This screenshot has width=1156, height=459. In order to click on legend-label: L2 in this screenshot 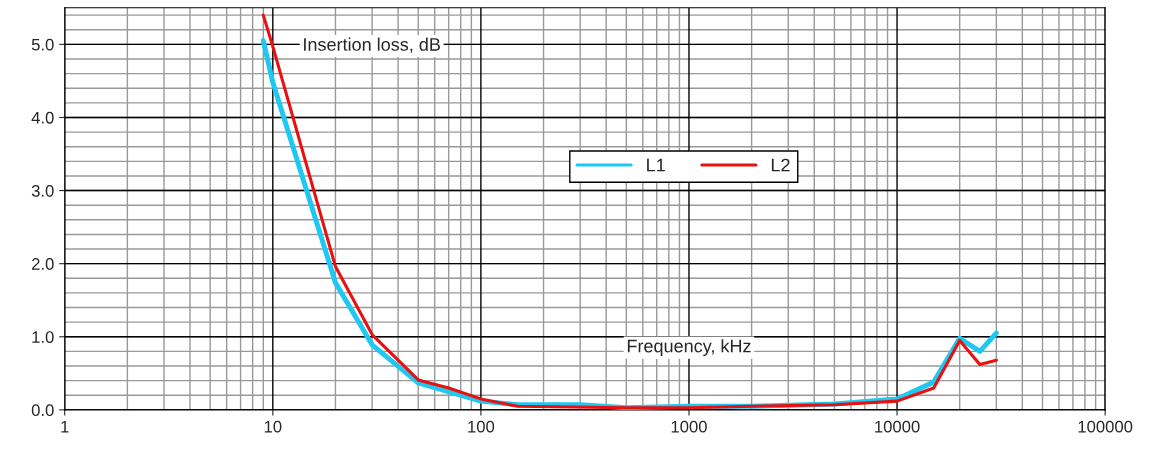, I will do `click(780, 165)`.